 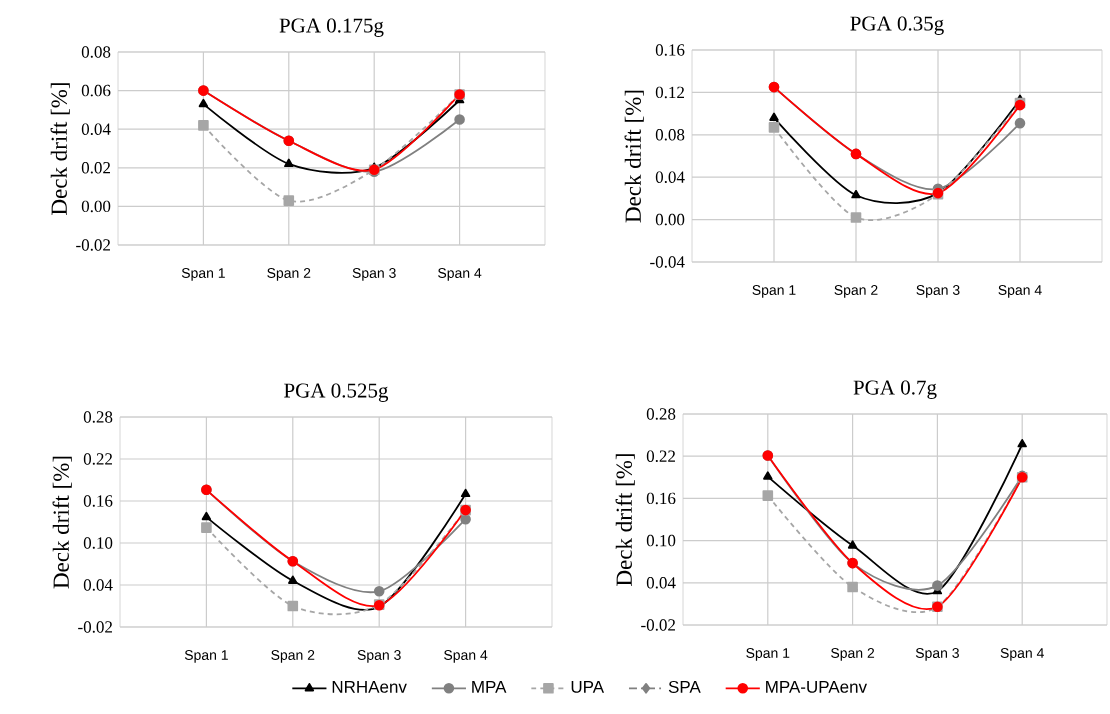 What do you see at coordinates (895, 389) in the screenshot?
I see `chart-title: PGA 0.7g` at bounding box center [895, 389].